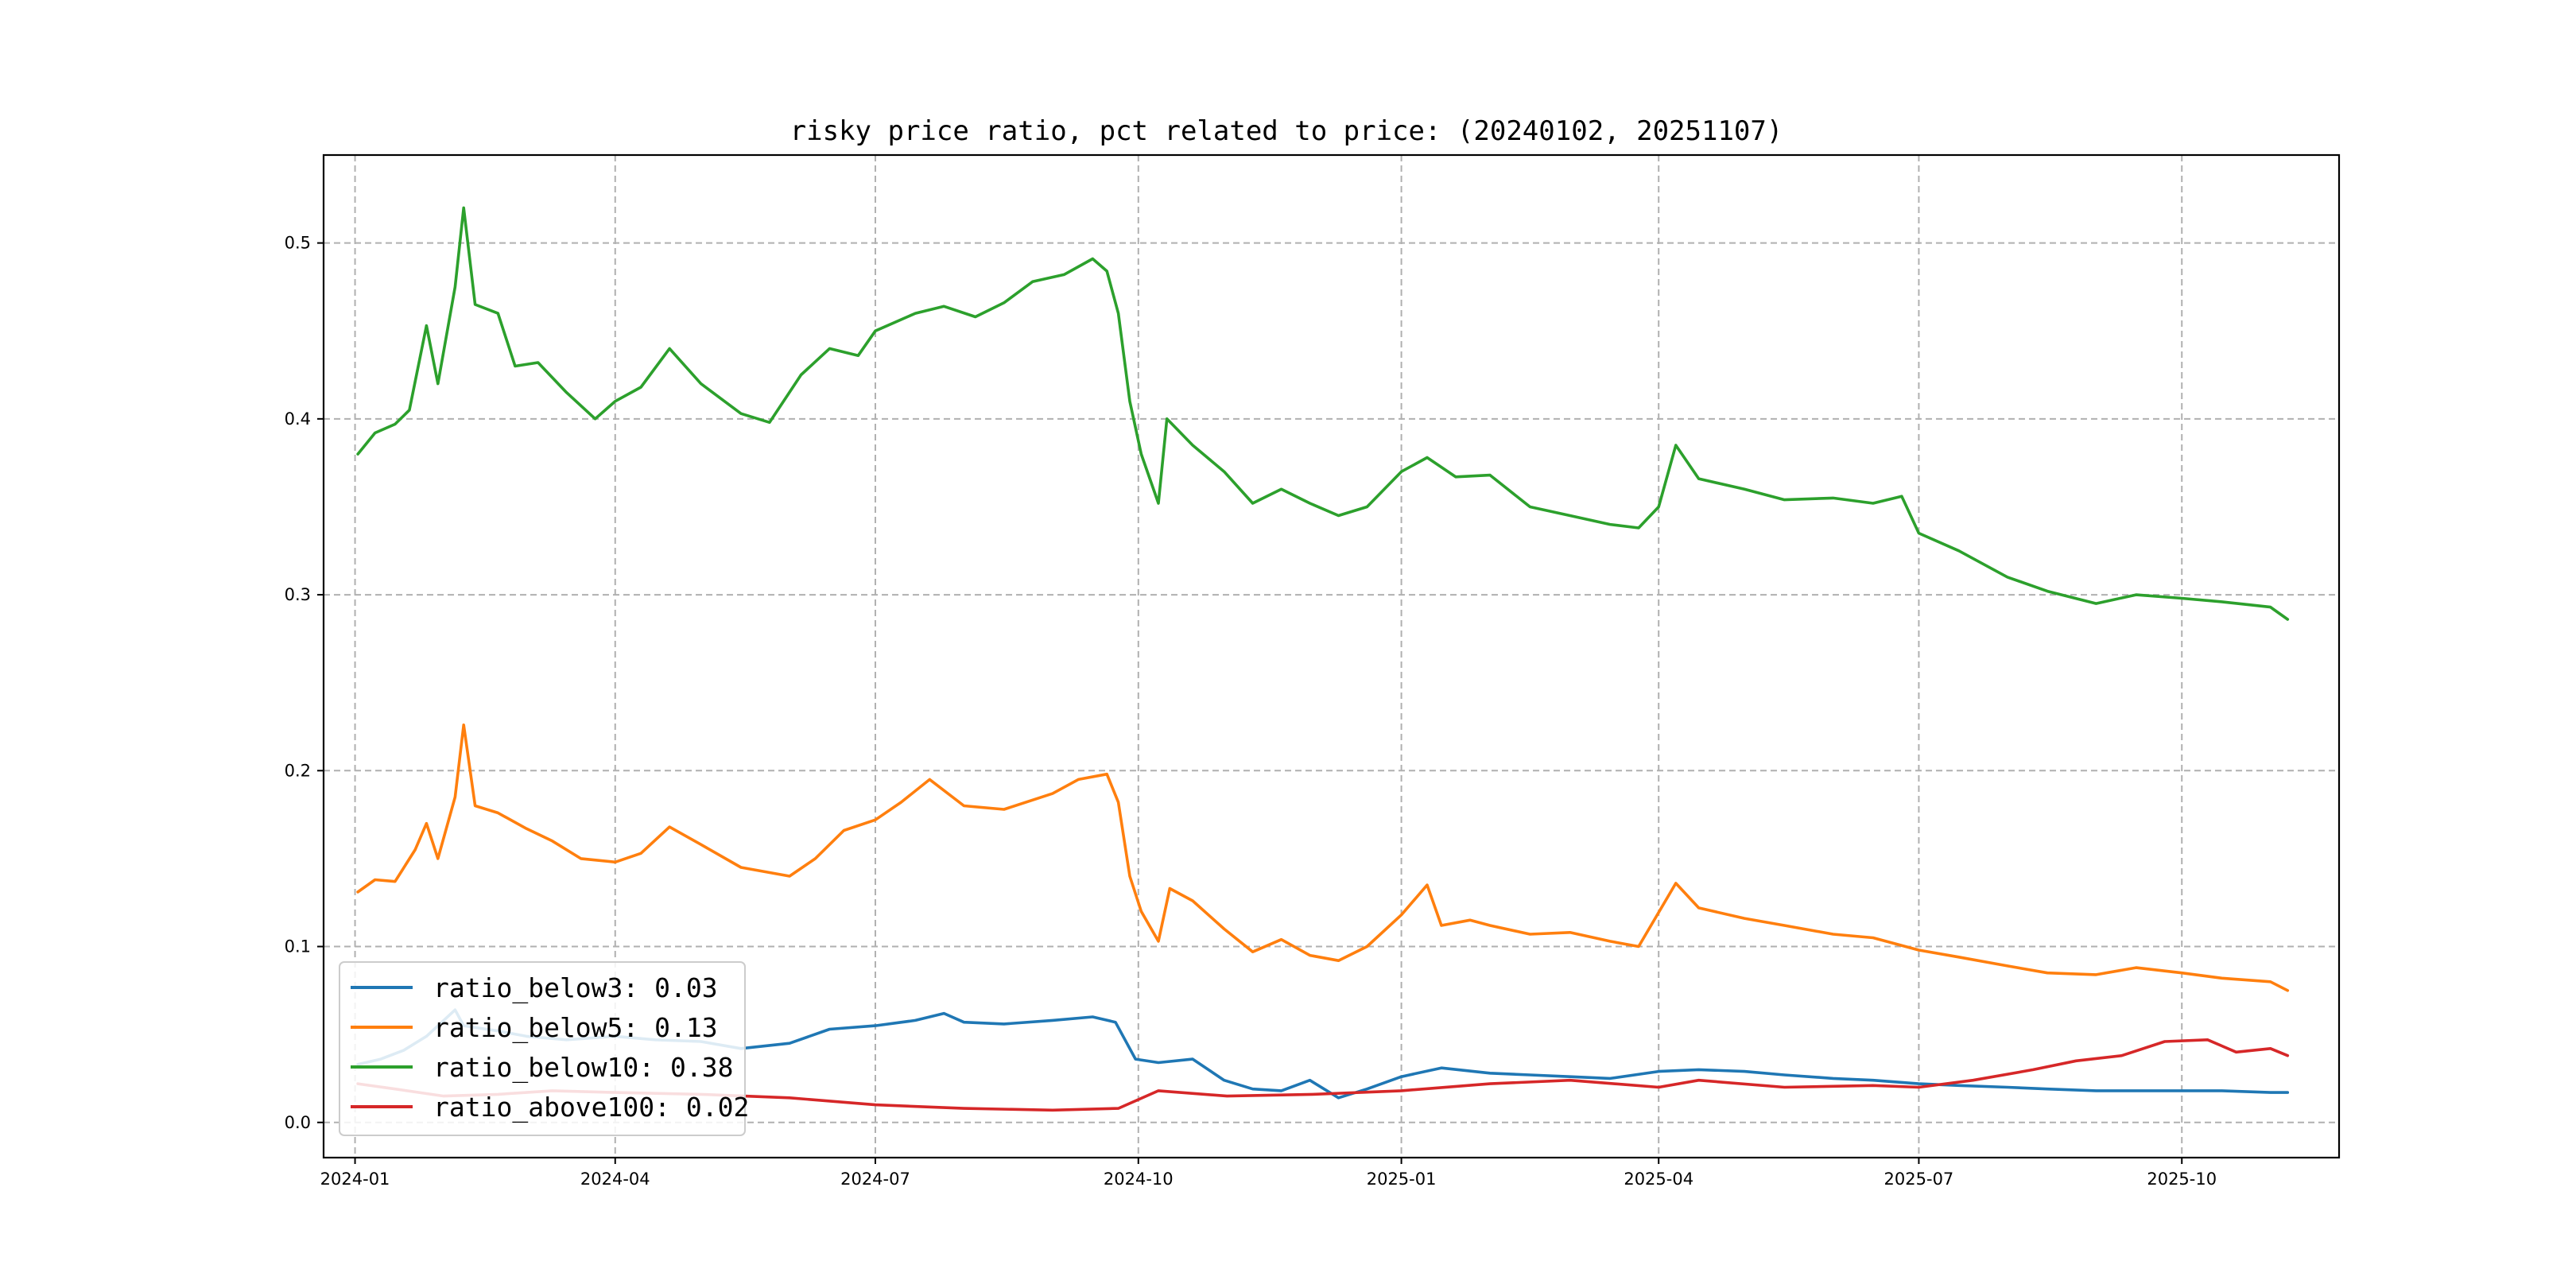  Describe the element at coordinates (1139, 1179) in the screenshot. I see `x-tick-label: 2024-10` at that location.